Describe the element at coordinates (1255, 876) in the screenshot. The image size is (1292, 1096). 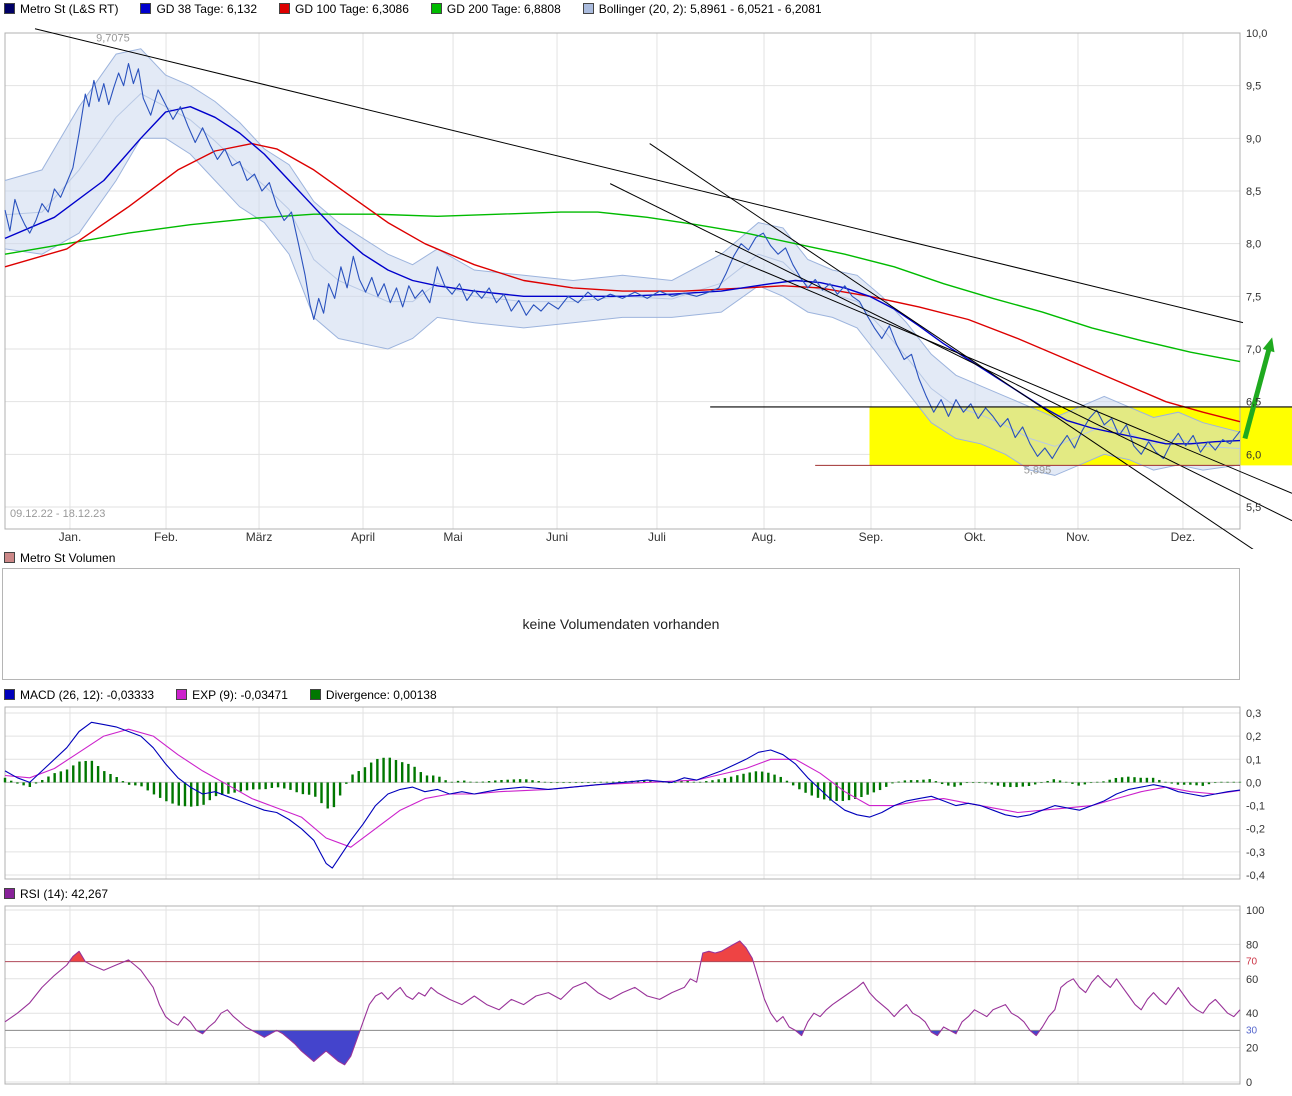
I see `axis-label: -0,4` at that location.